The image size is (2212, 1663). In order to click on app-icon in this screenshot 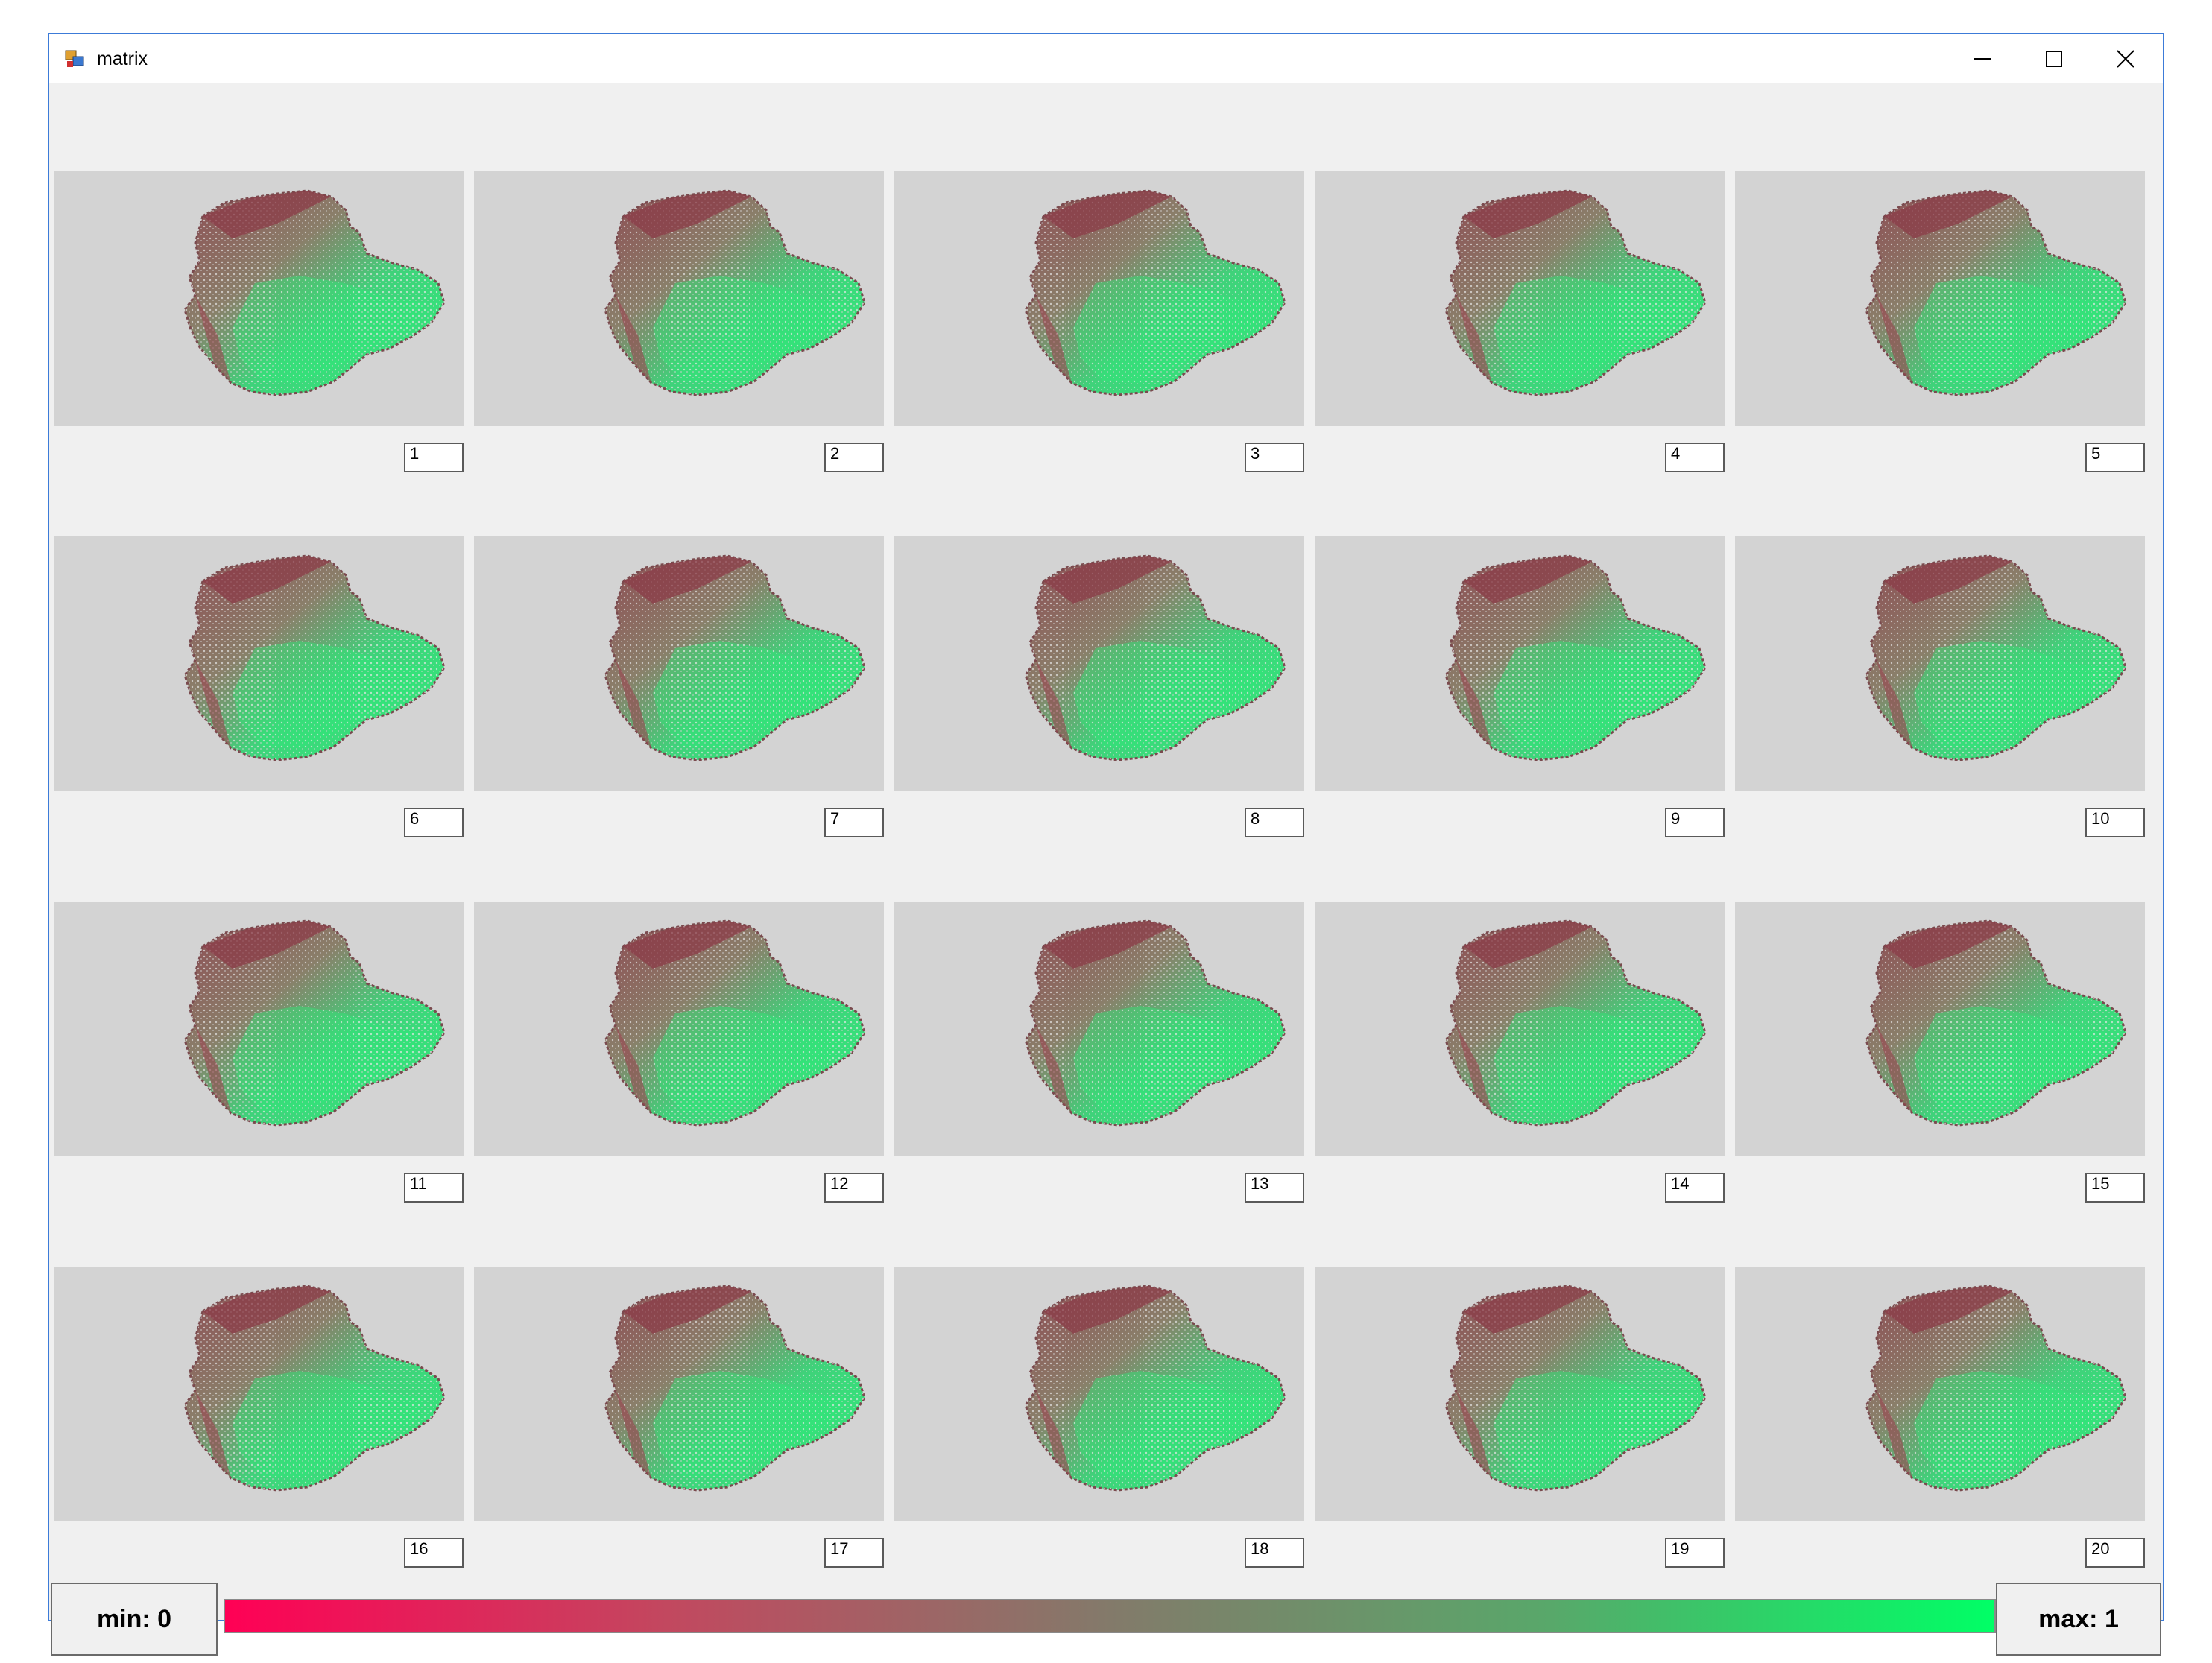, I will do `click(74, 58)`.